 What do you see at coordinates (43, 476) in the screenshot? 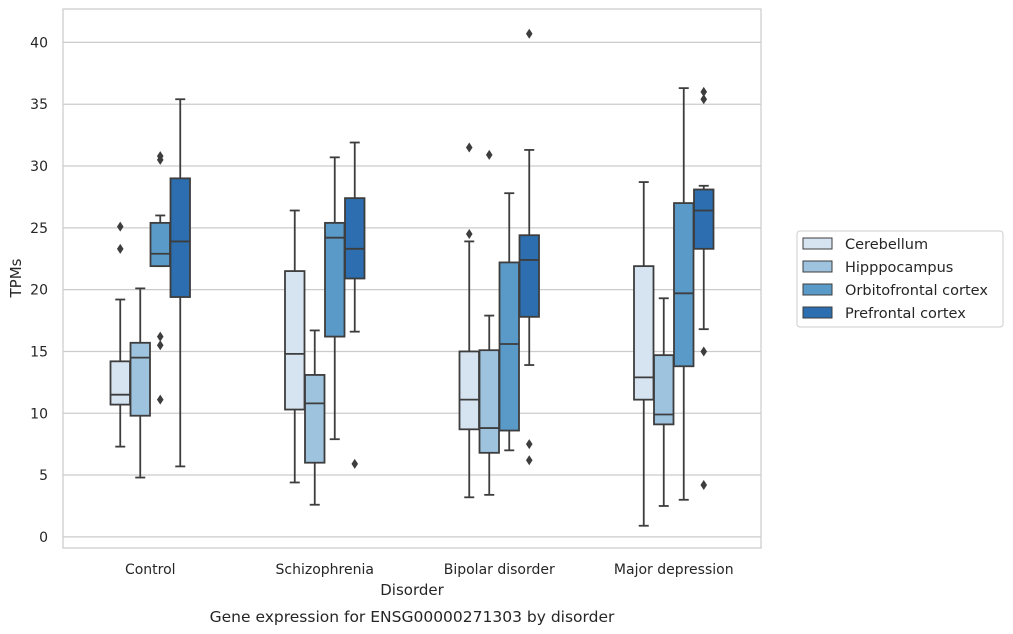
I see `y-tick-label: 5` at bounding box center [43, 476].